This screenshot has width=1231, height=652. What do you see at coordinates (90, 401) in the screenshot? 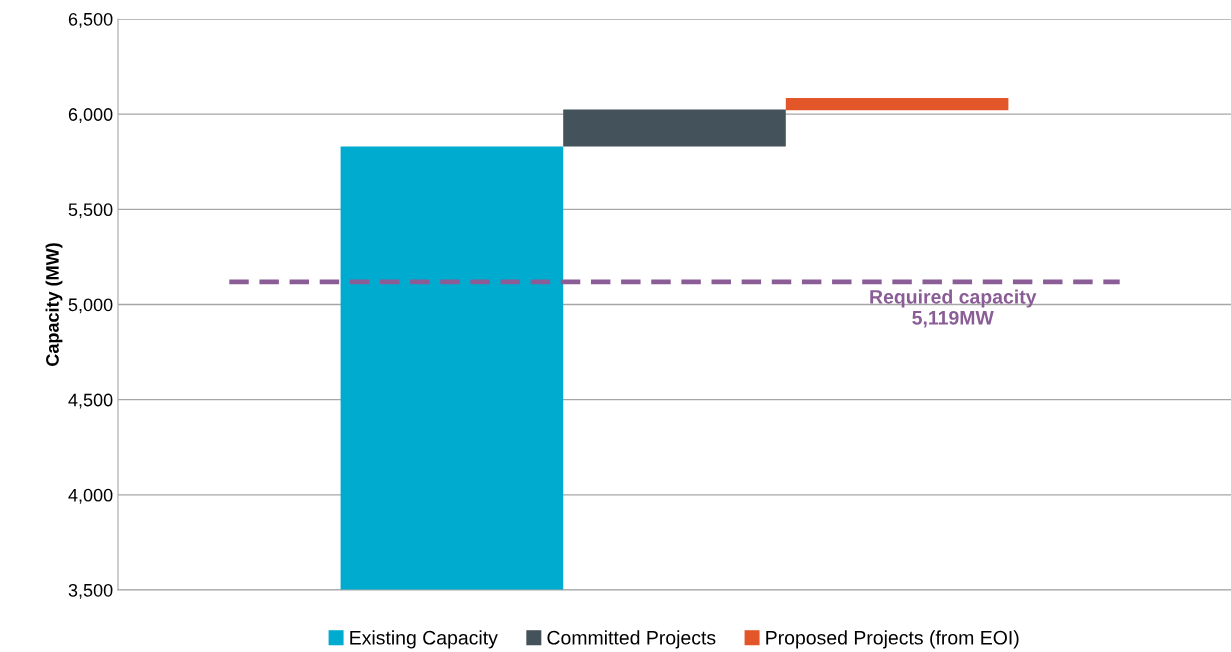
I see `y-tick-label: 4,500` at bounding box center [90, 401].